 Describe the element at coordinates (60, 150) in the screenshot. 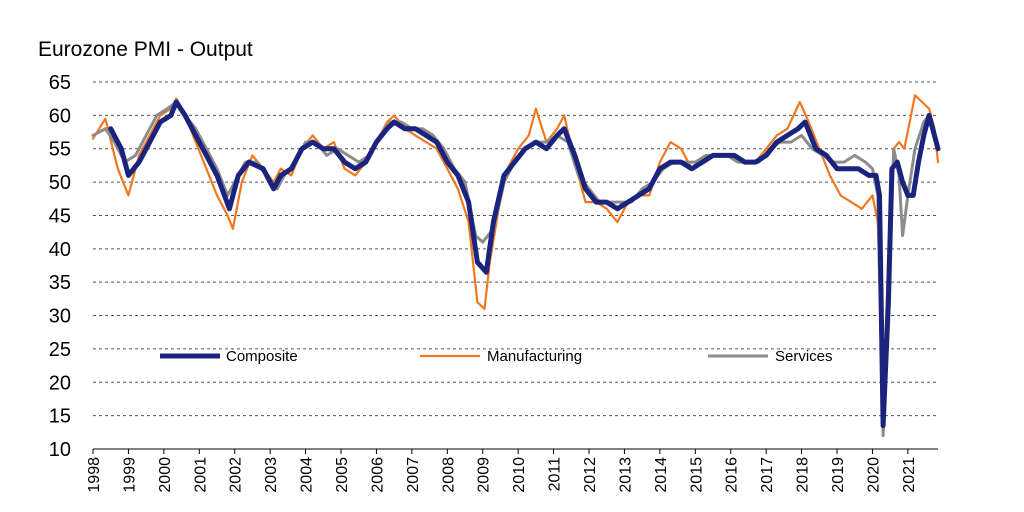

I see `y-tick-label: 55` at that location.